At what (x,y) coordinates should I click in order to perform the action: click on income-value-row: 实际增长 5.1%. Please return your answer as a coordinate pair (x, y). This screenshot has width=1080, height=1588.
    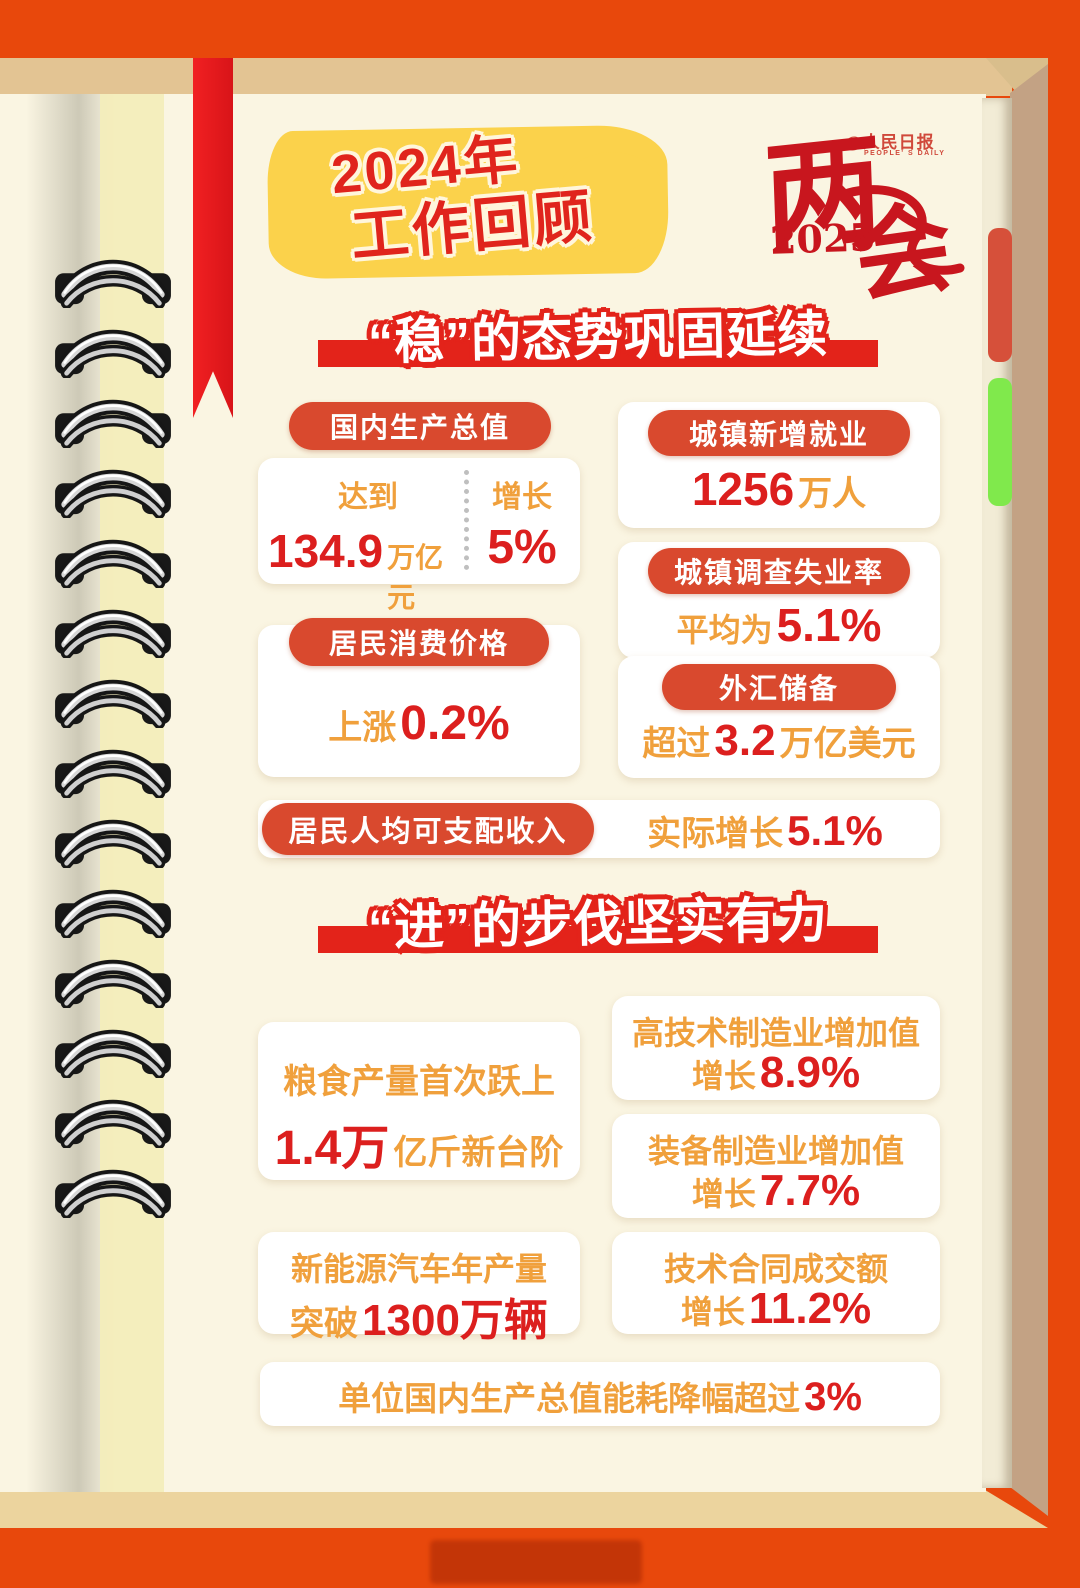
    Looking at the image, I should click on (765, 830).